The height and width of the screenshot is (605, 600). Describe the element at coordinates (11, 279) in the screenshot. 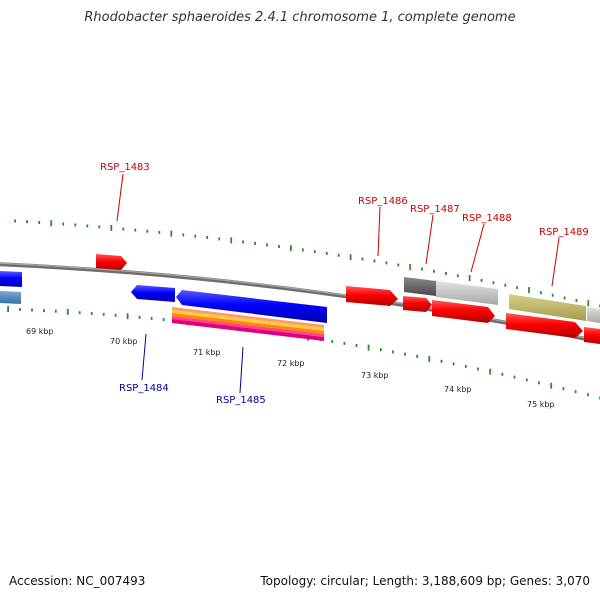

I see `gene-arrow-left-edge-reverse` at that location.